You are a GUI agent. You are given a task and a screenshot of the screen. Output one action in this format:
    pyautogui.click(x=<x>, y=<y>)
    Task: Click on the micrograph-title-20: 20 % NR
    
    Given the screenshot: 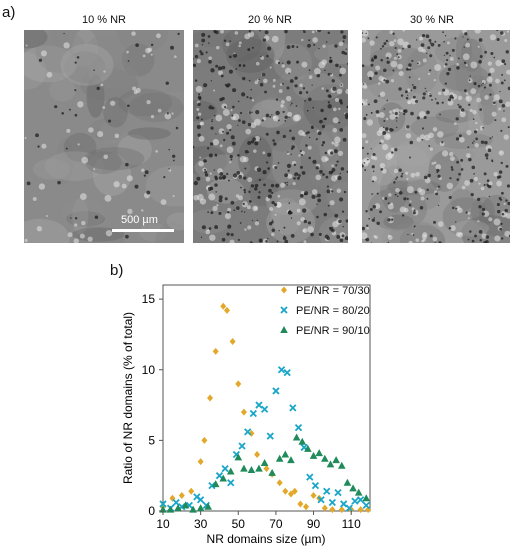 What is the action you would take?
    pyautogui.click(x=270, y=20)
    